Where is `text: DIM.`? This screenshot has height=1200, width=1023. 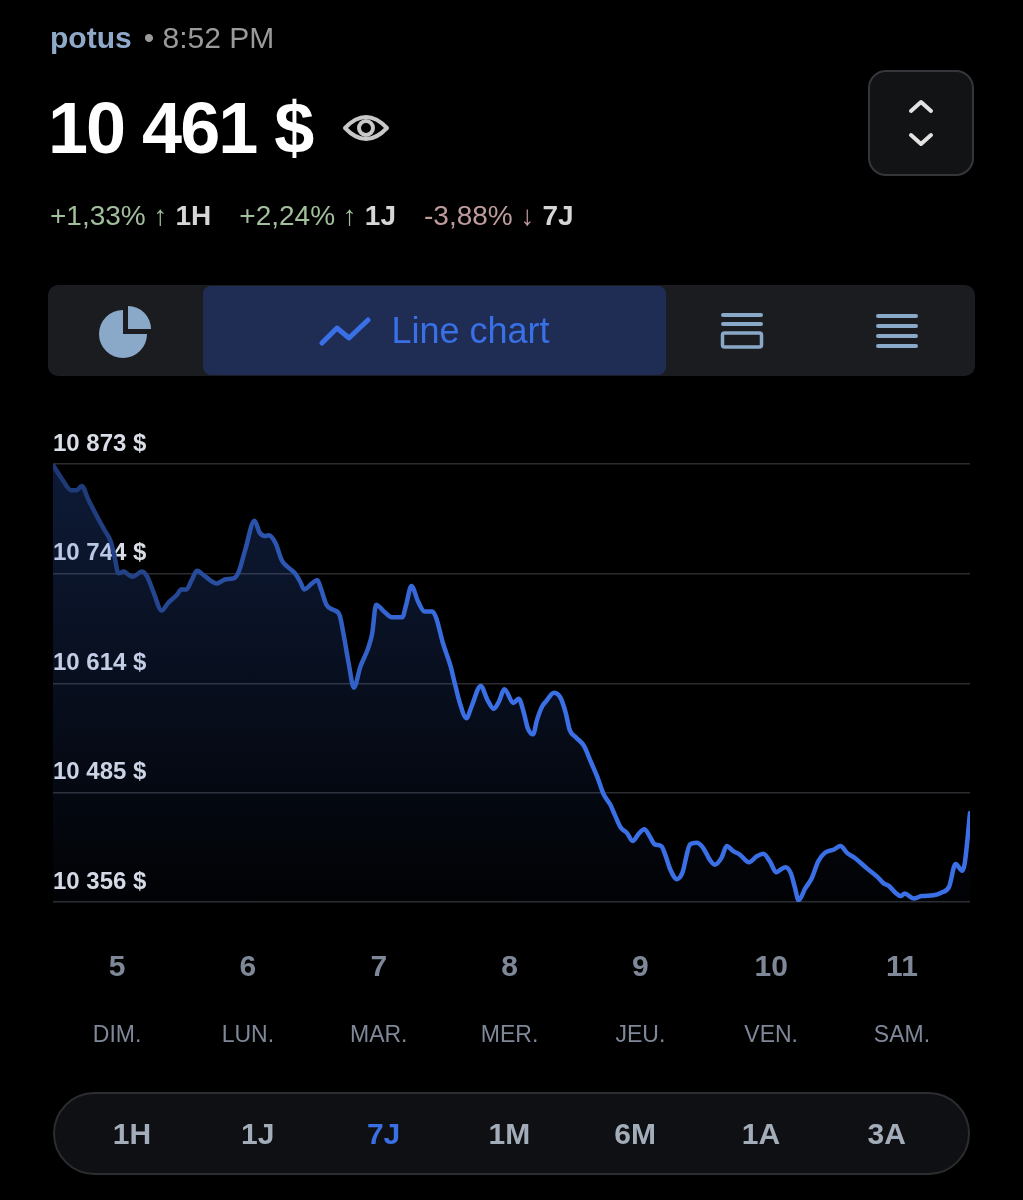
text: DIM. is located at coordinates (117, 1034).